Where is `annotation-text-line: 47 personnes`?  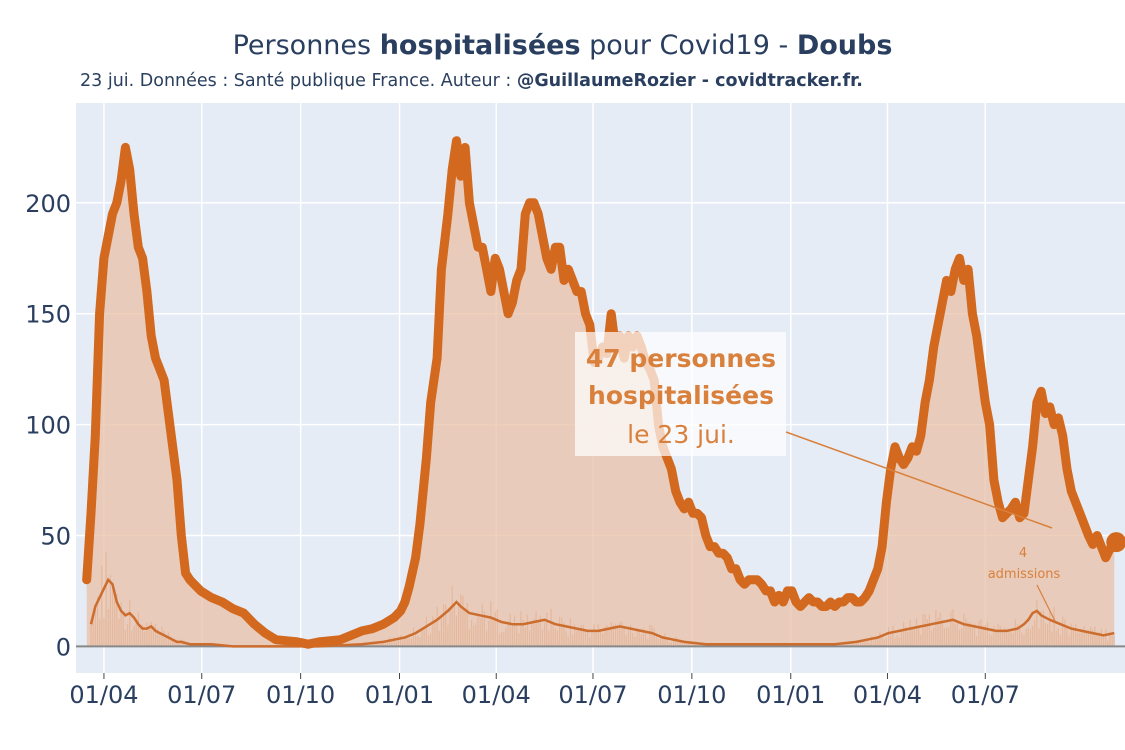 annotation-text-line: 47 personnes is located at coordinates (681, 358).